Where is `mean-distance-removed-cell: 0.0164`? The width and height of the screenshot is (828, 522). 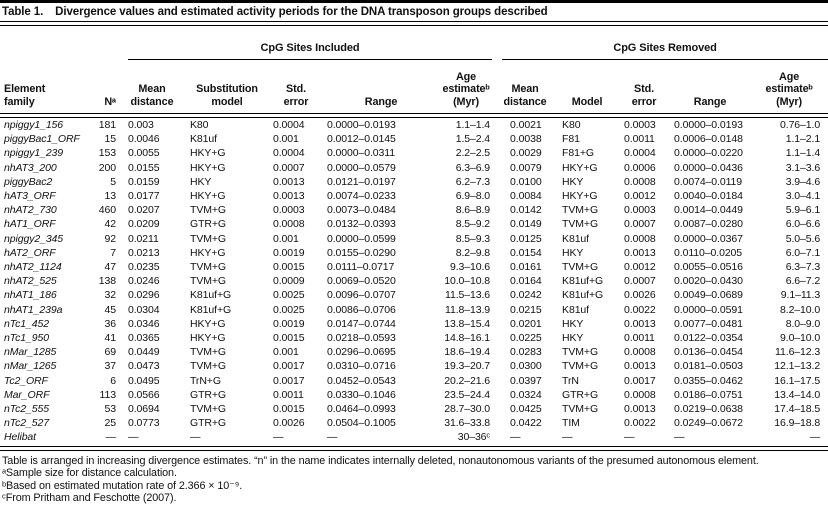
mean-distance-removed-cell: 0.0164 is located at coordinates (526, 281).